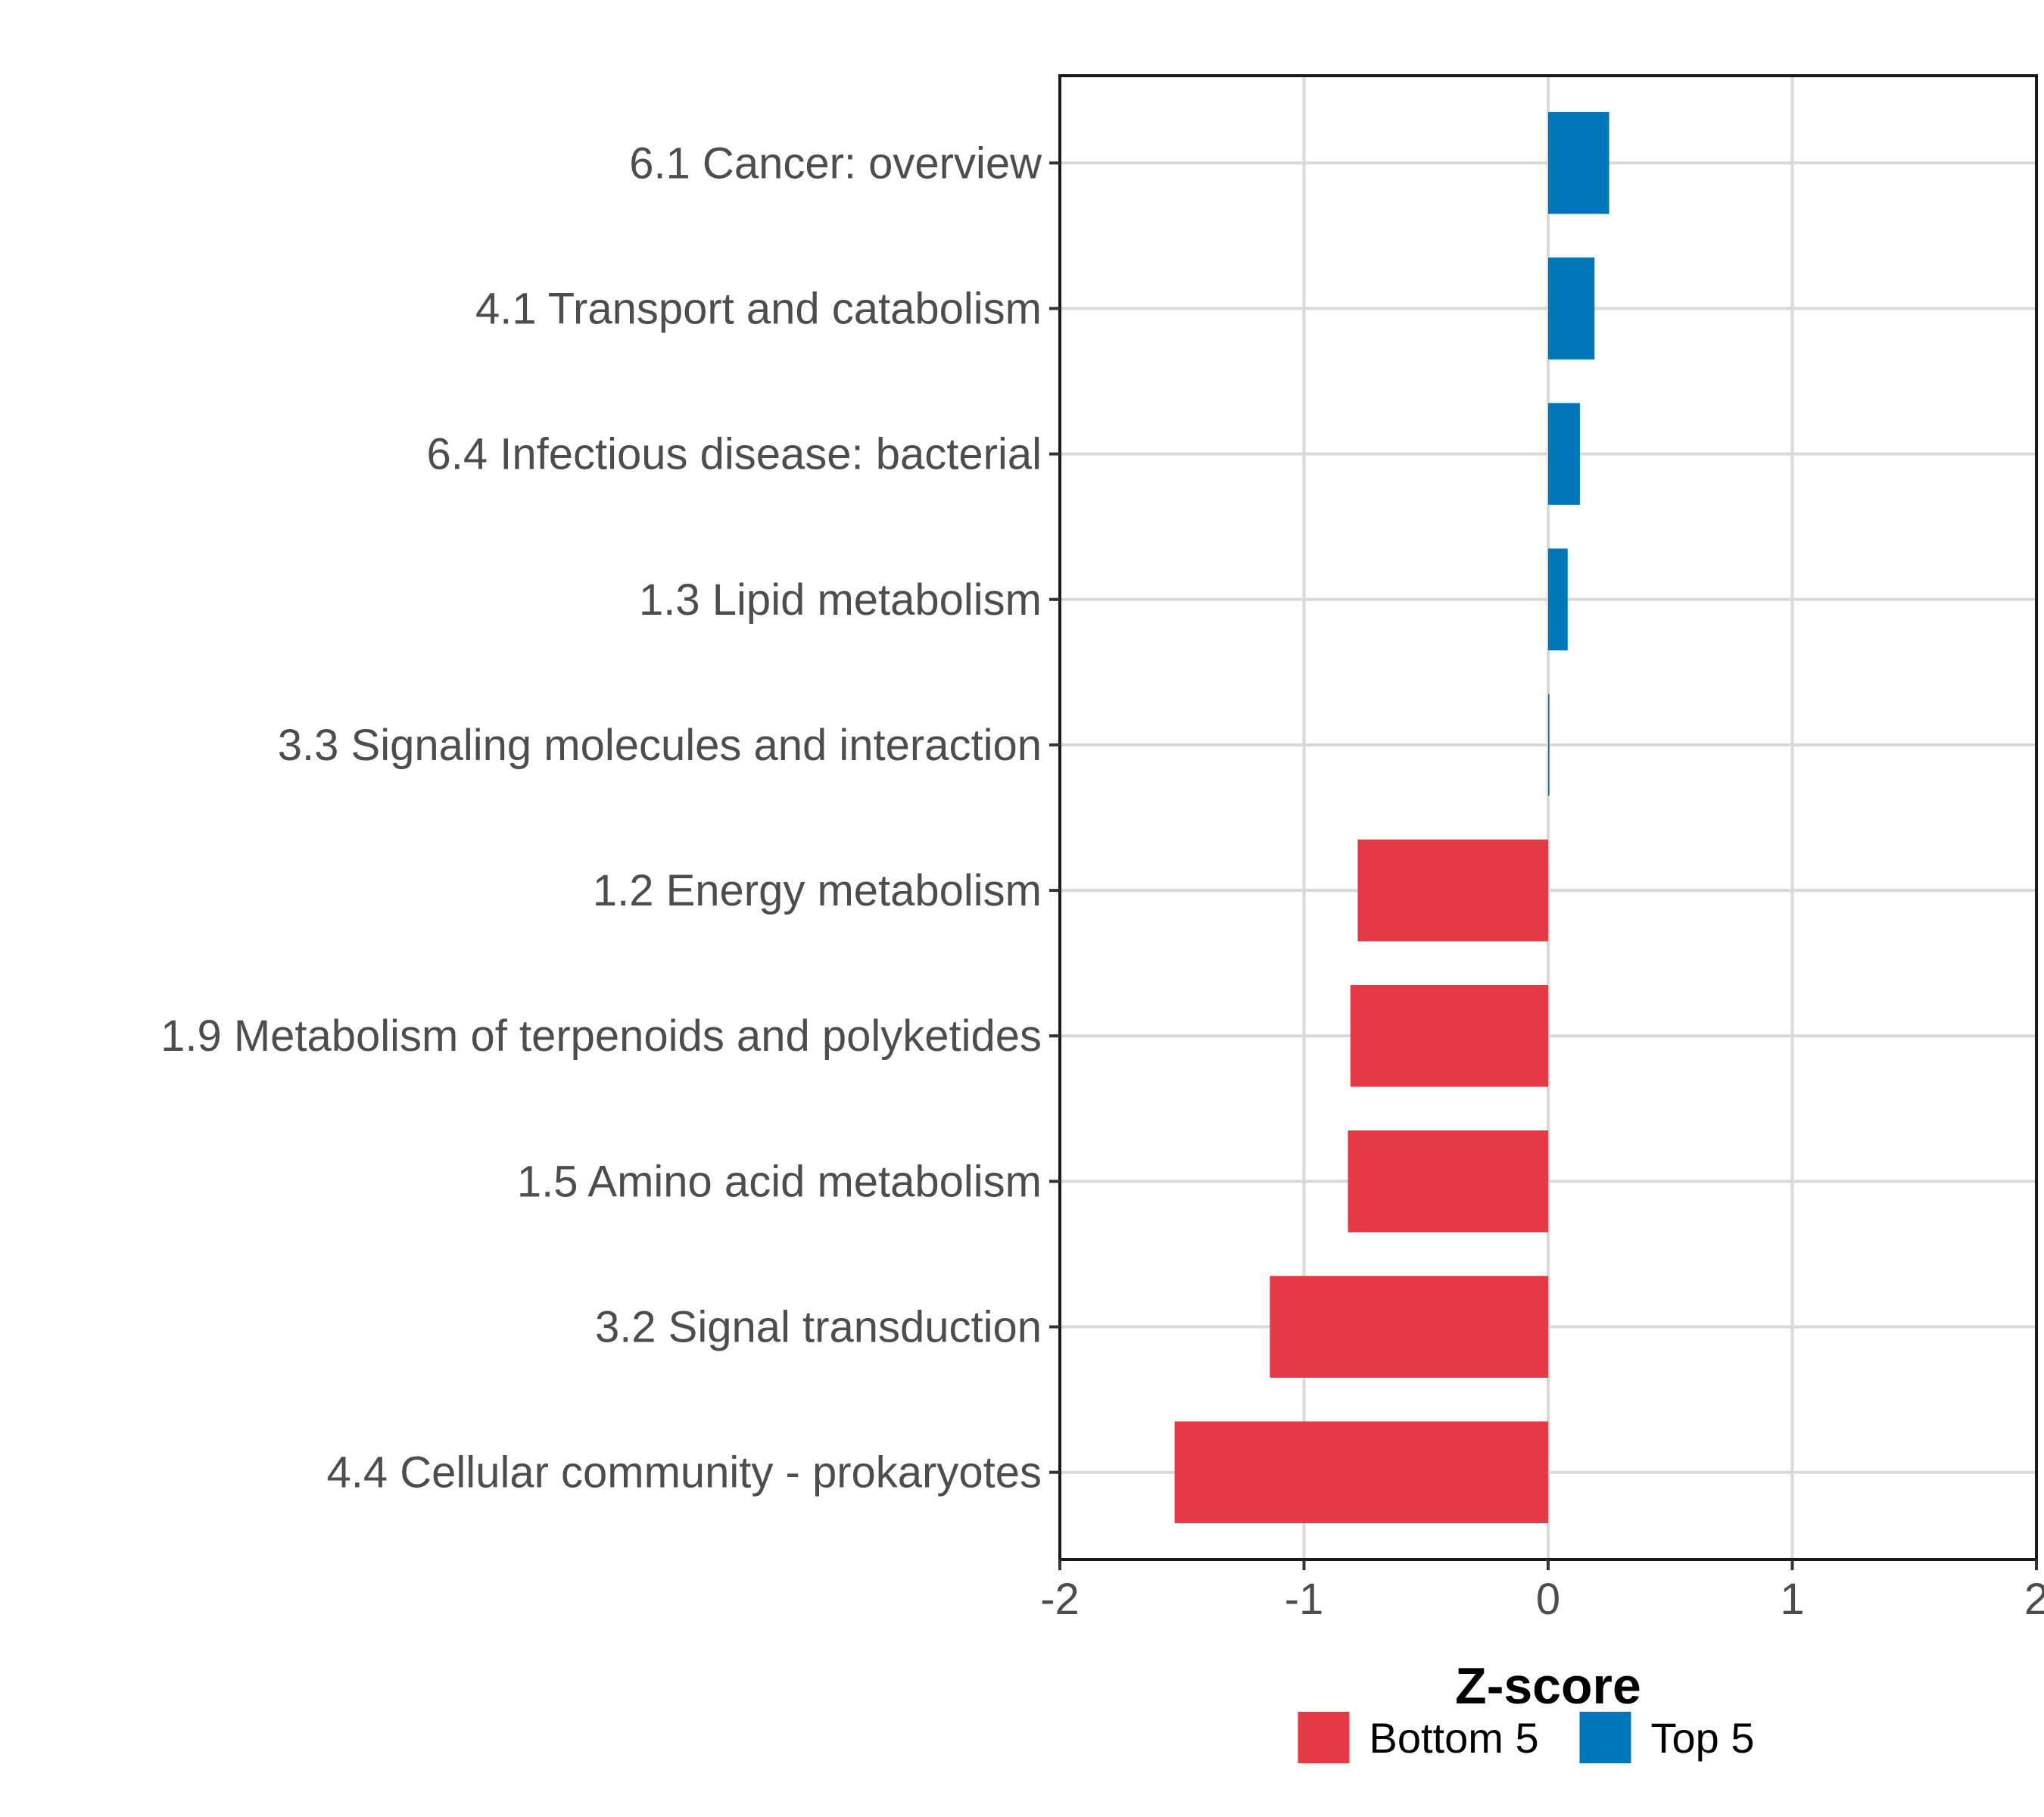 The image size is (2044, 1817). I want to click on category-label: 6.4 Infectious disease: bacterial, so click(734, 454).